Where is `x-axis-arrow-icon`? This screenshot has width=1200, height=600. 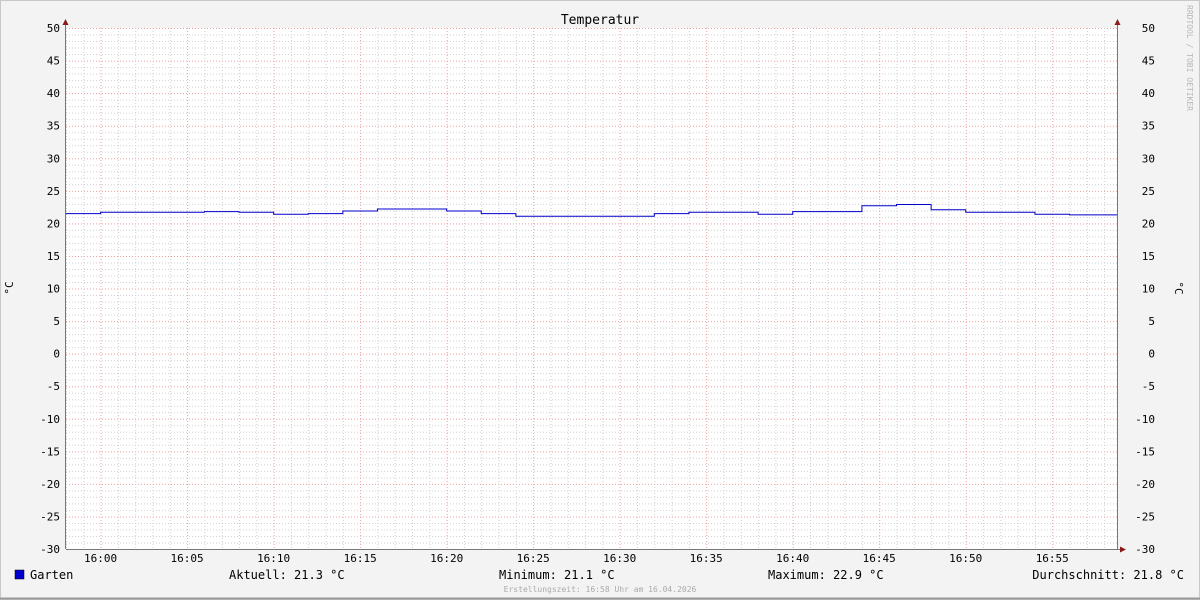
x-axis-arrow-icon is located at coordinates (1123, 549).